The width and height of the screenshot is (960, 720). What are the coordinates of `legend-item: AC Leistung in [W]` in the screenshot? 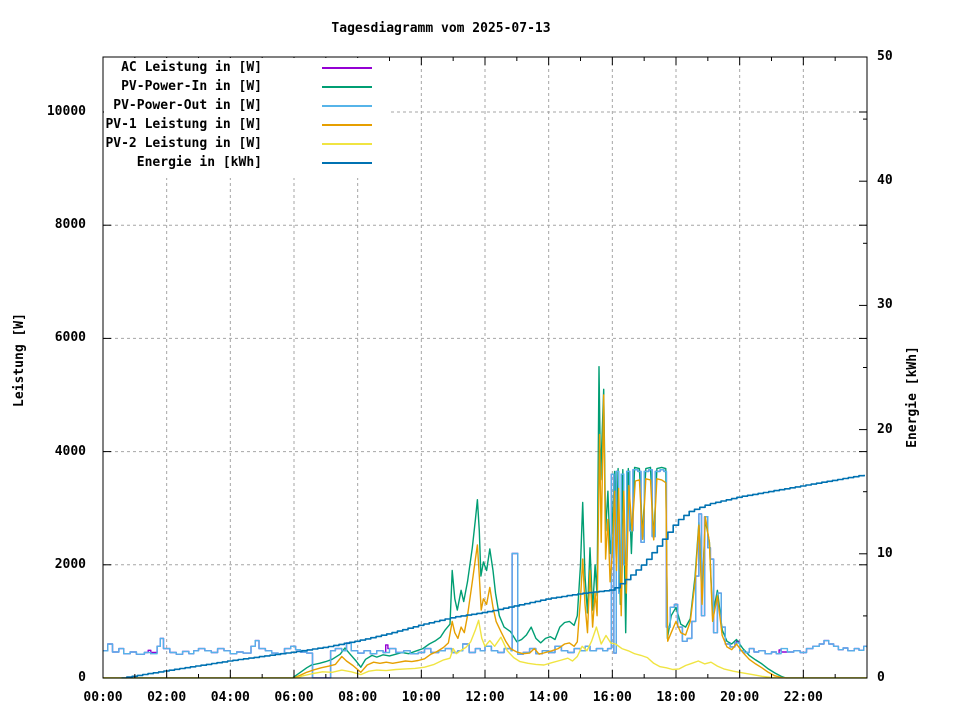 It's located at (246, 67).